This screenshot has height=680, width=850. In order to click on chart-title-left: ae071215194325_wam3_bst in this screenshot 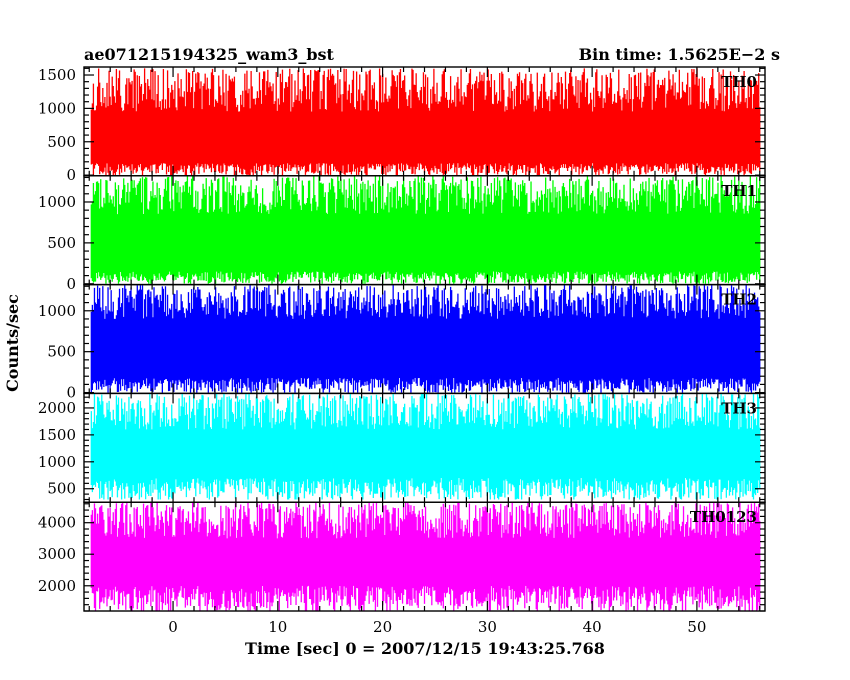, I will do `click(209, 54)`.